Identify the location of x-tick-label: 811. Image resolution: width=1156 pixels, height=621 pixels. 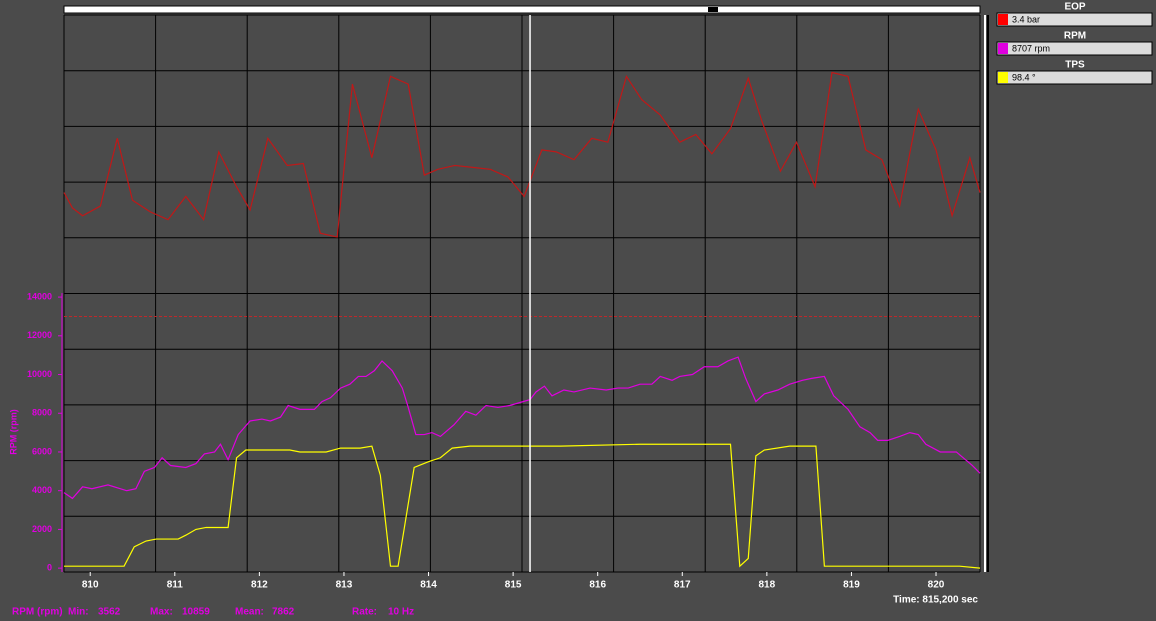
(175, 585).